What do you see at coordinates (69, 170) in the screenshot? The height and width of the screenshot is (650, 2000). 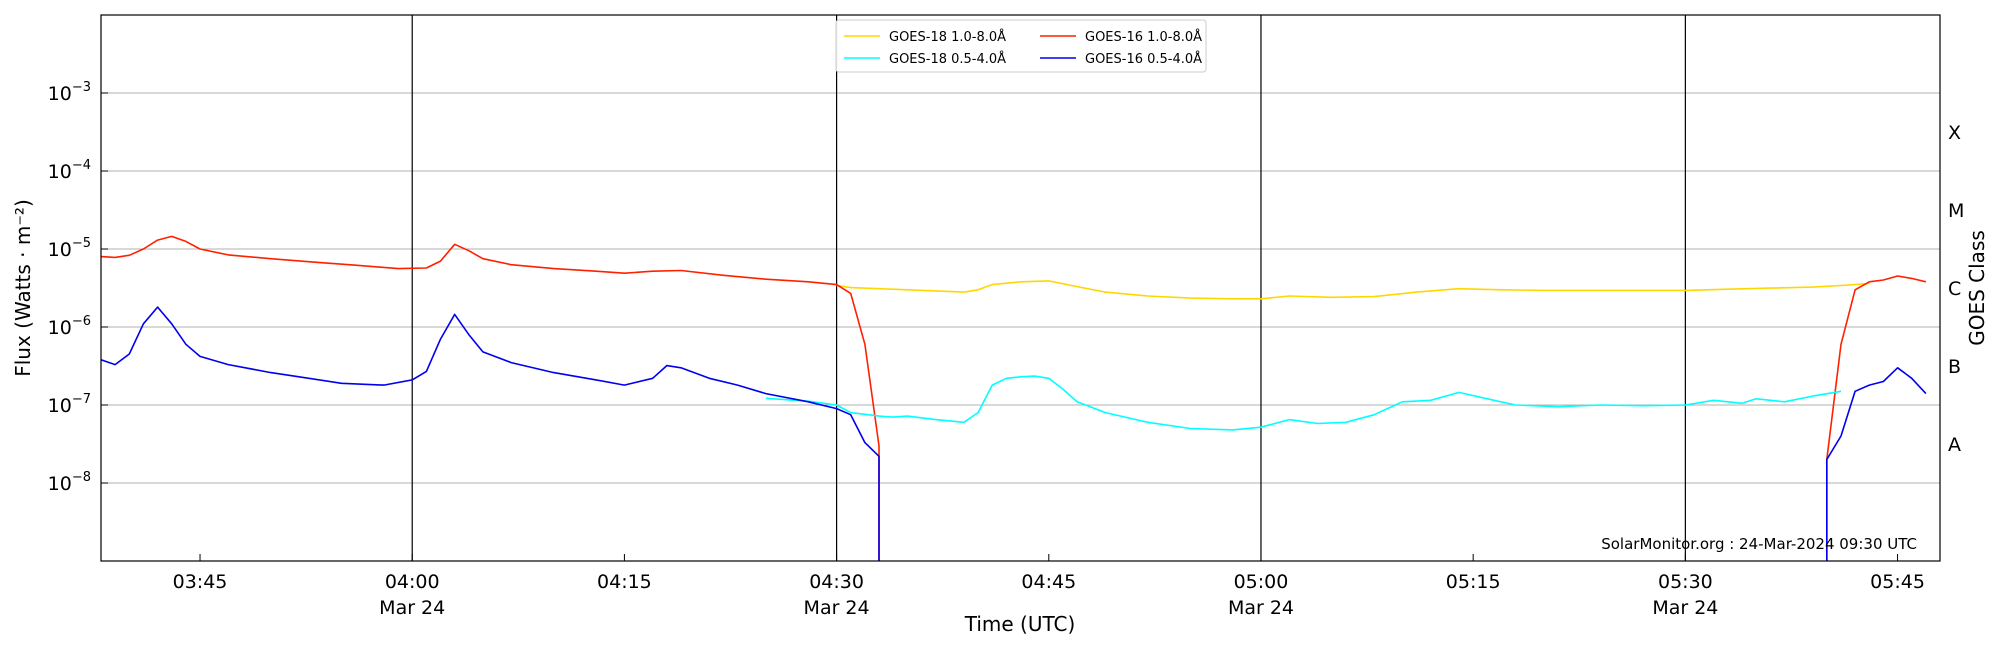 I see `y-tick-label: 10⁻⁴` at bounding box center [69, 170].